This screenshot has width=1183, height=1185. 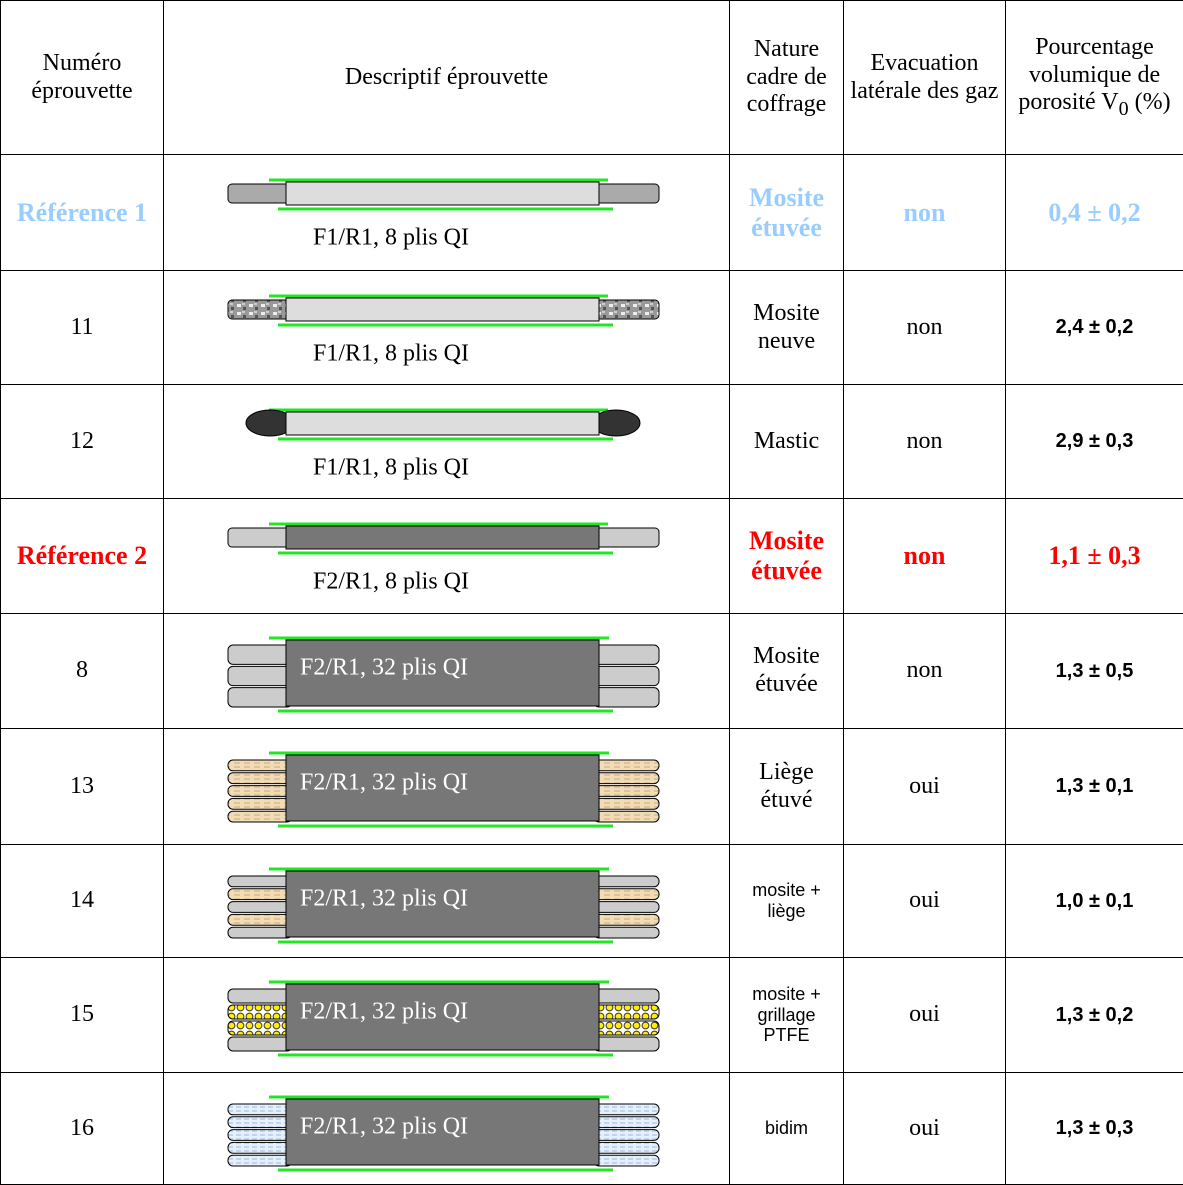 I want to click on table-row: 12 F1/R1, 8 plis QI Mastic non 2,9 ± 0,3, so click(x=591, y=441).